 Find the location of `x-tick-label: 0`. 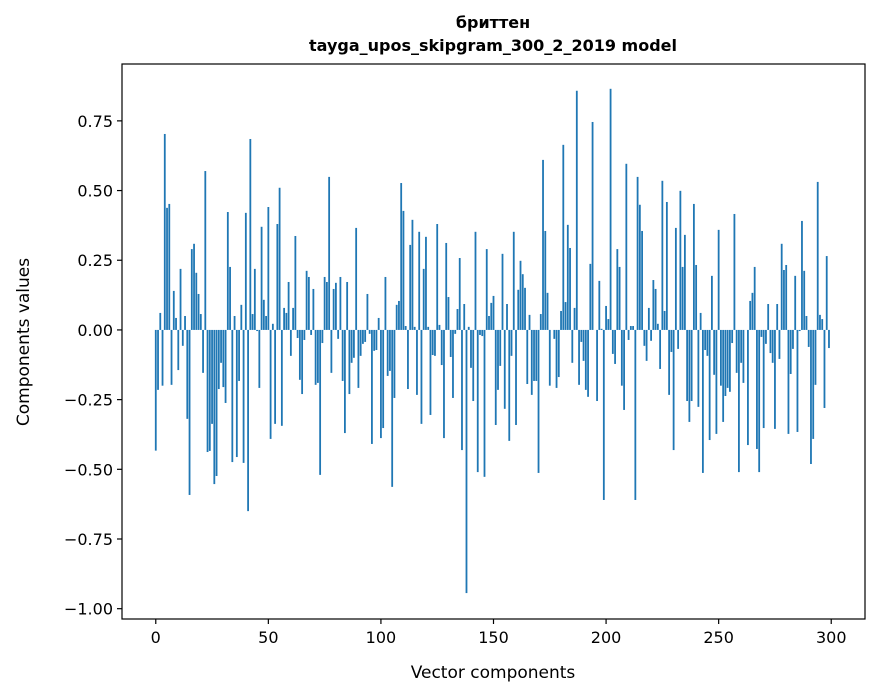

x-tick-label: 0 is located at coordinates (156, 637).